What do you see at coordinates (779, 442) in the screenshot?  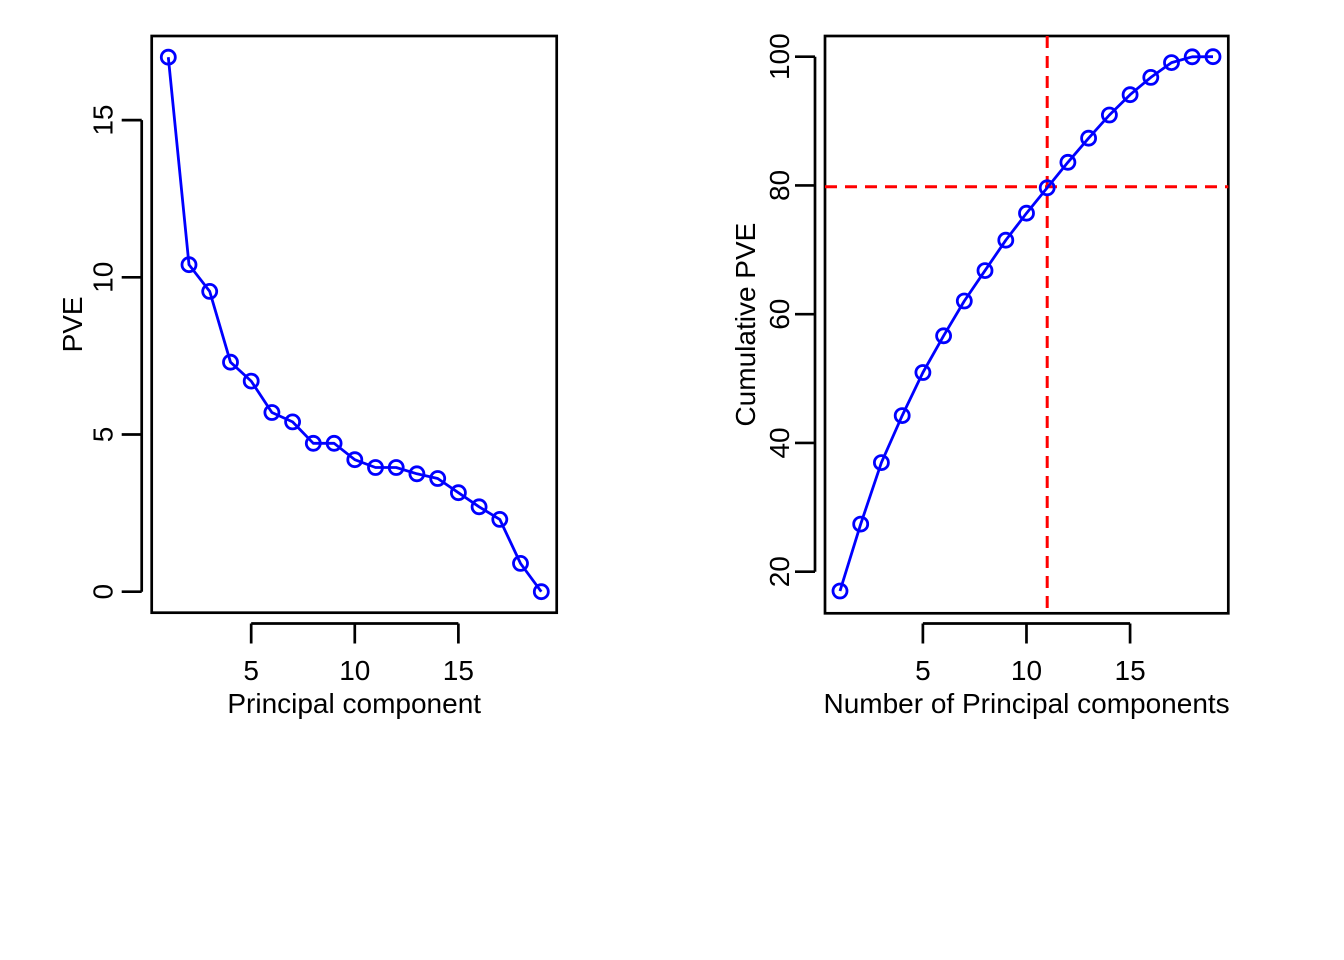 I see `y-tick-label: 40` at bounding box center [779, 442].